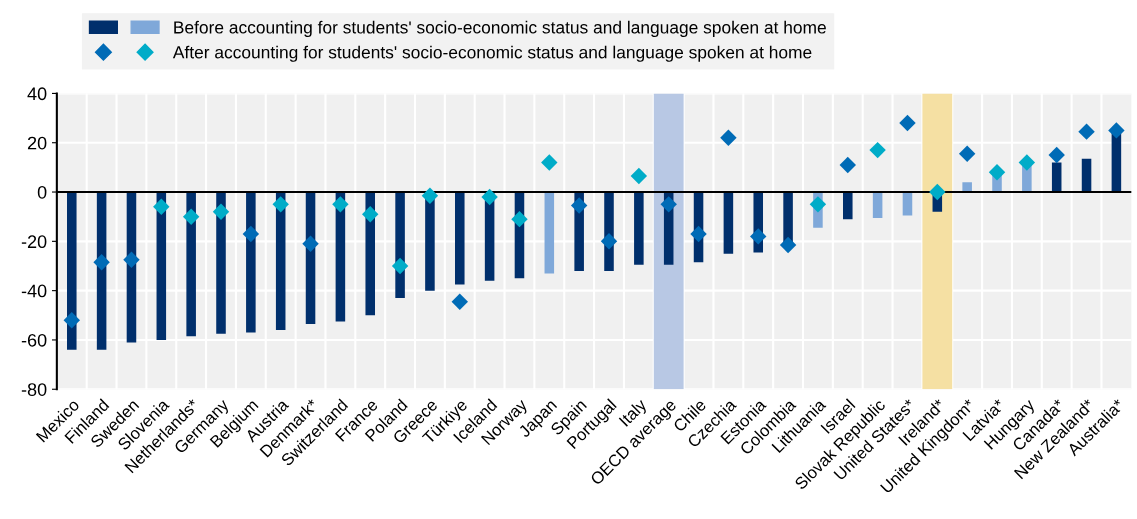 This screenshot has width=1137, height=519. What do you see at coordinates (37, 143) in the screenshot?
I see `y-tick-label: 20` at bounding box center [37, 143].